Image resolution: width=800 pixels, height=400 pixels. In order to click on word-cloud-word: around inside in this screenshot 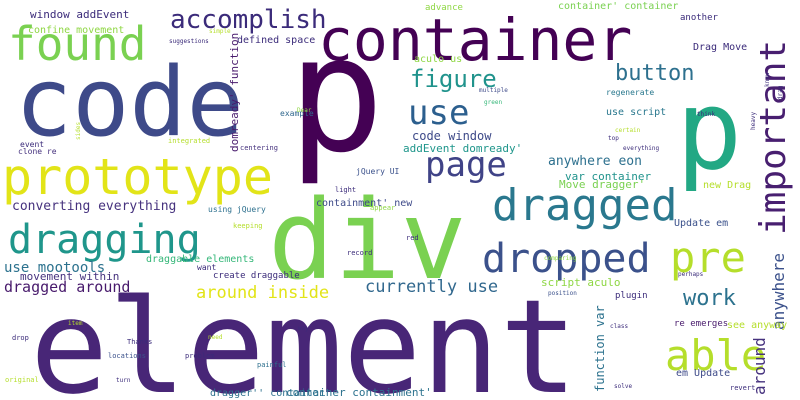, I will do `click(262, 293)`.